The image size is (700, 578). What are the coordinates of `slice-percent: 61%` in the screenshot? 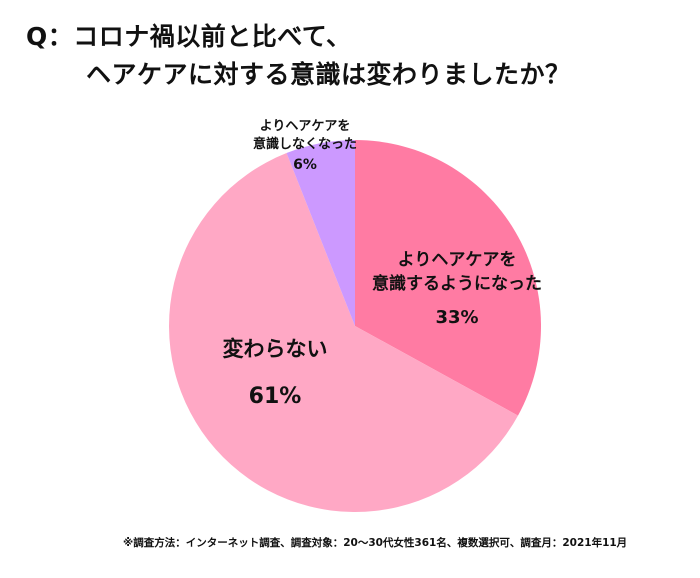 It's located at (275, 396).